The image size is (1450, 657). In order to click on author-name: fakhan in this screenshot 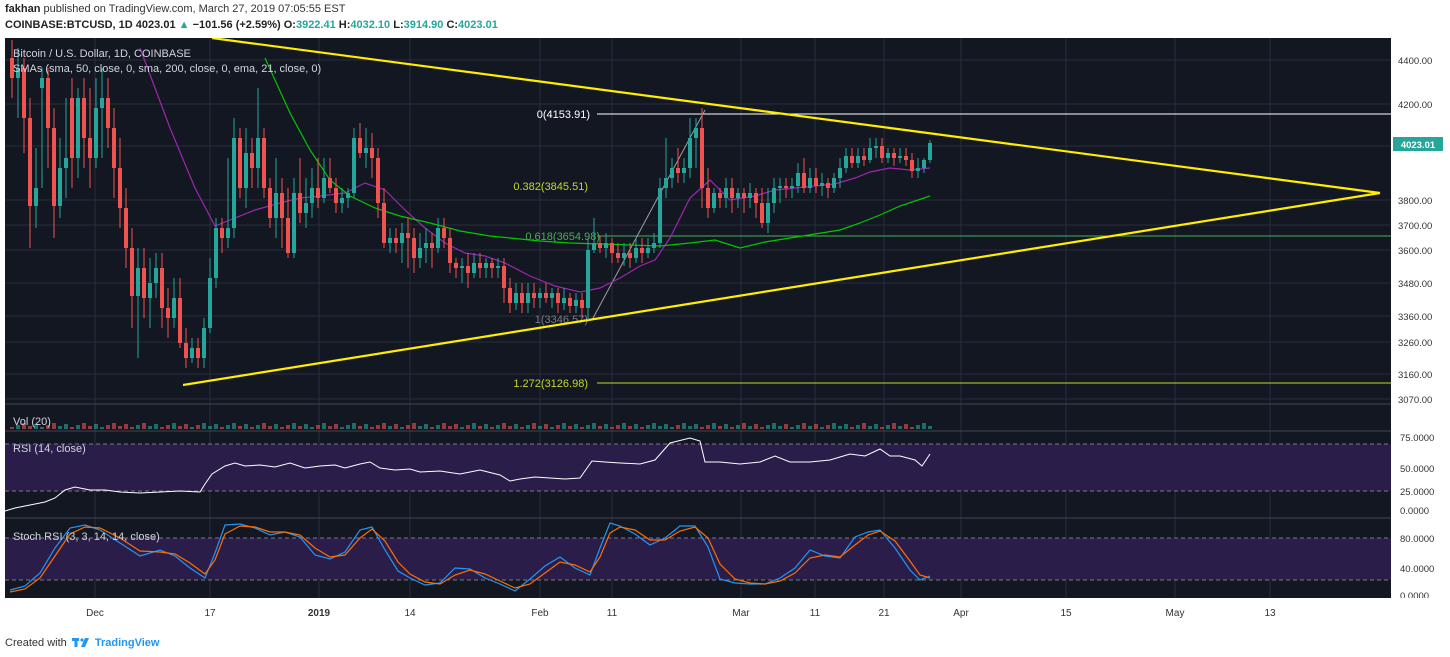, I will do `click(23, 9)`.